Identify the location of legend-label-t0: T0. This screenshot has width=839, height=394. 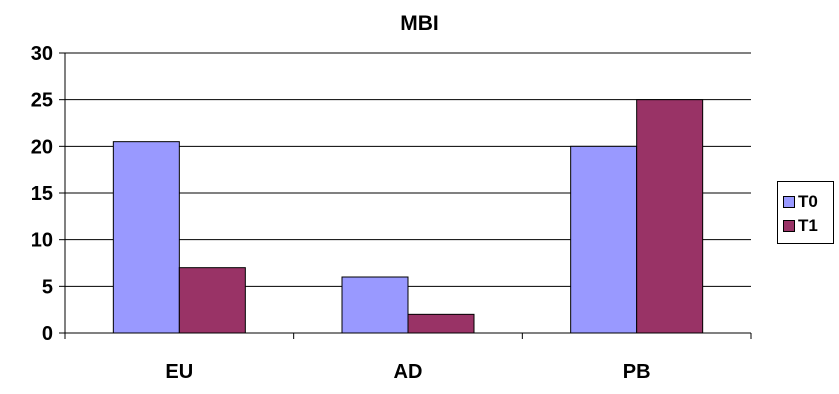
(808, 201).